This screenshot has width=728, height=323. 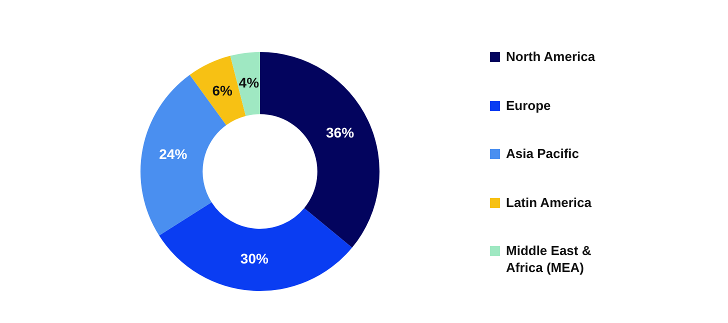 What do you see at coordinates (223, 90) in the screenshot?
I see `data-label: 6%` at bounding box center [223, 90].